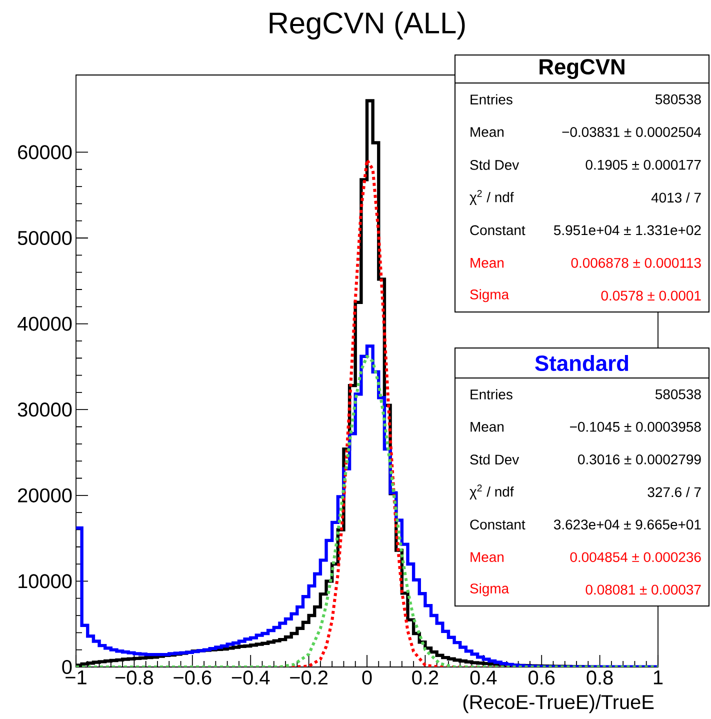 This screenshot has height=719, width=711. Describe the element at coordinates (193, 677) in the screenshot. I see `x-tick-label: −0.6` at that location.